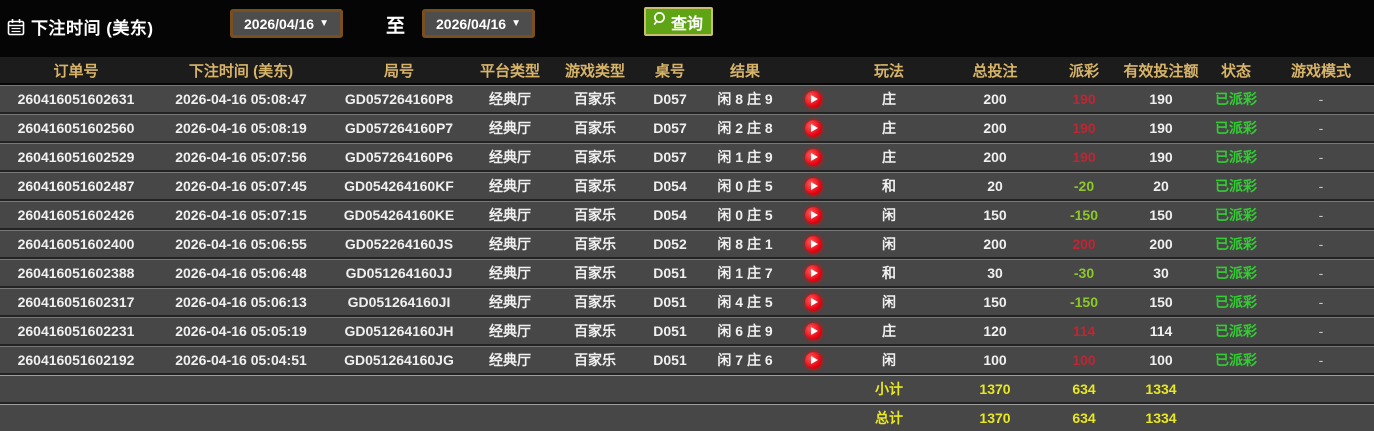  I want to click on date-from-select: 2026/04/16 ▼, so click(286, 23).